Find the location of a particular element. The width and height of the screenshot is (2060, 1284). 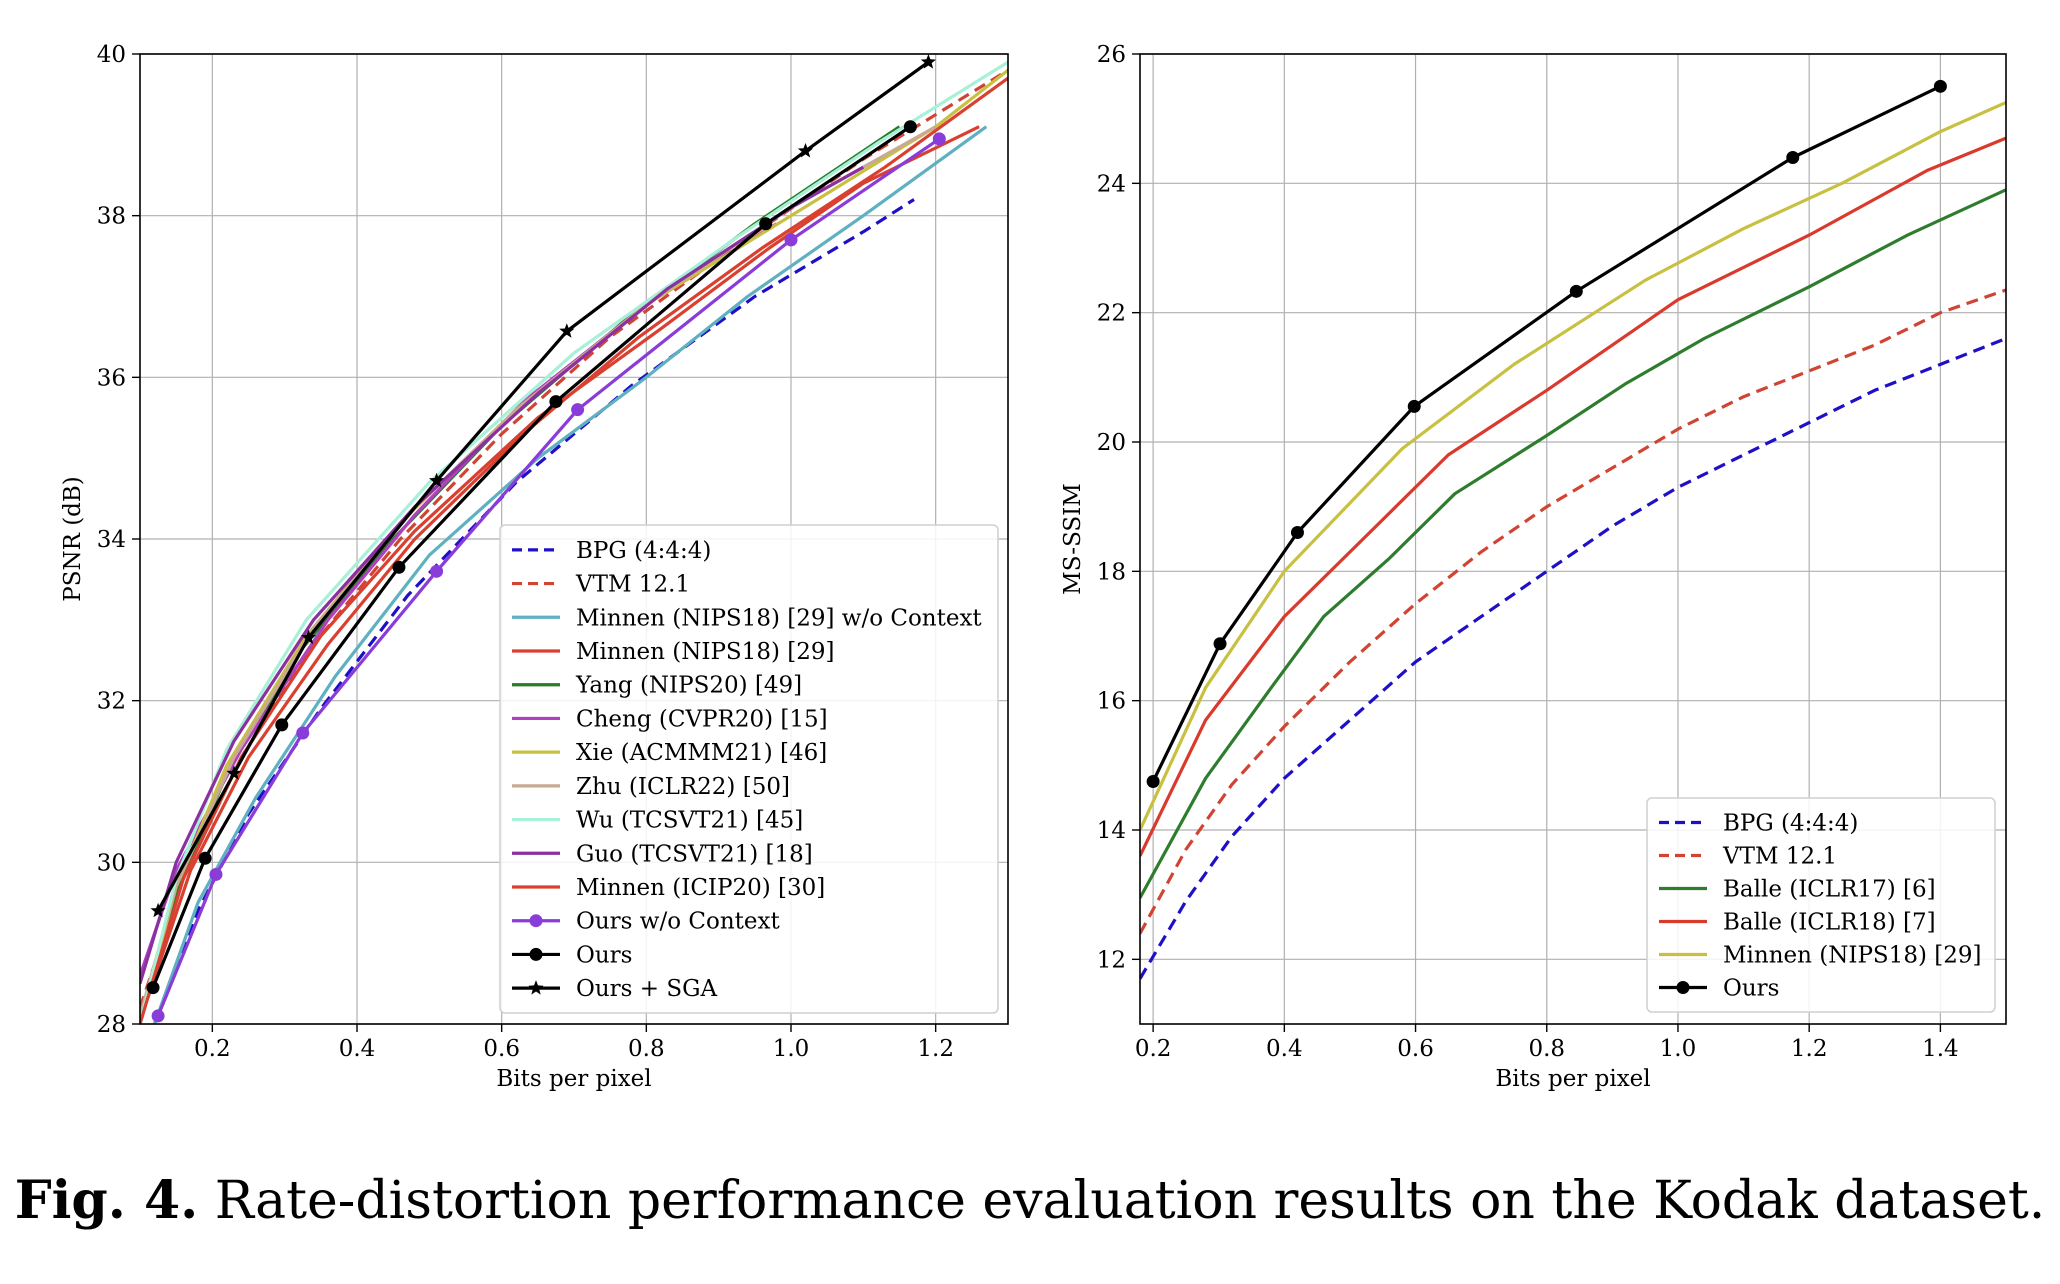

msssim-xtick-label: 0.6 is located at coordinates (1415, 1049).